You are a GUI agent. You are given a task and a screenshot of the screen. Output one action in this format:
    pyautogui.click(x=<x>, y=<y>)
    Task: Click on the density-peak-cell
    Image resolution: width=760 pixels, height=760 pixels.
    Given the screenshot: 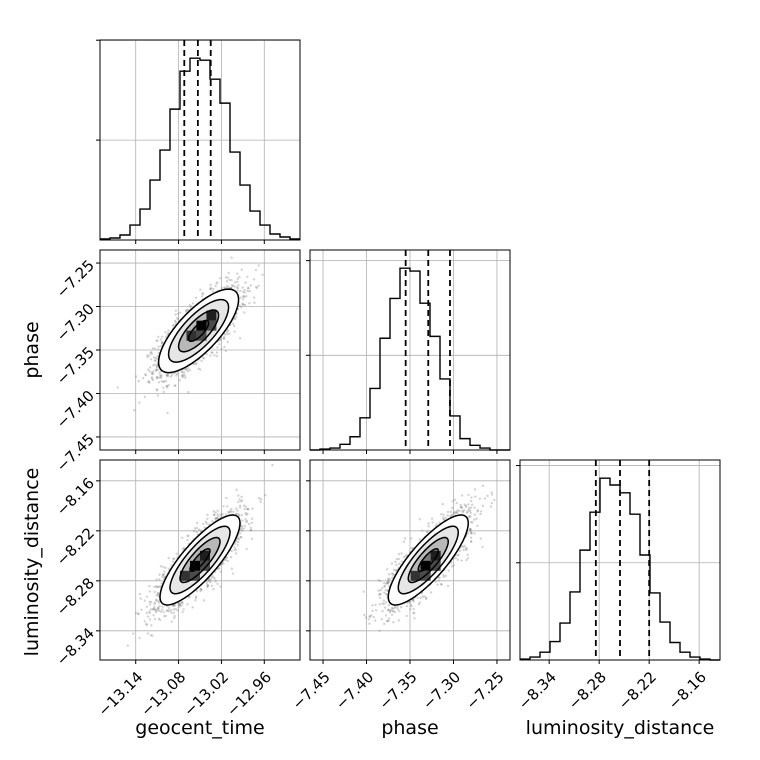 What is the action you would take?
    pyautogui.click(x=211, y=325)
    